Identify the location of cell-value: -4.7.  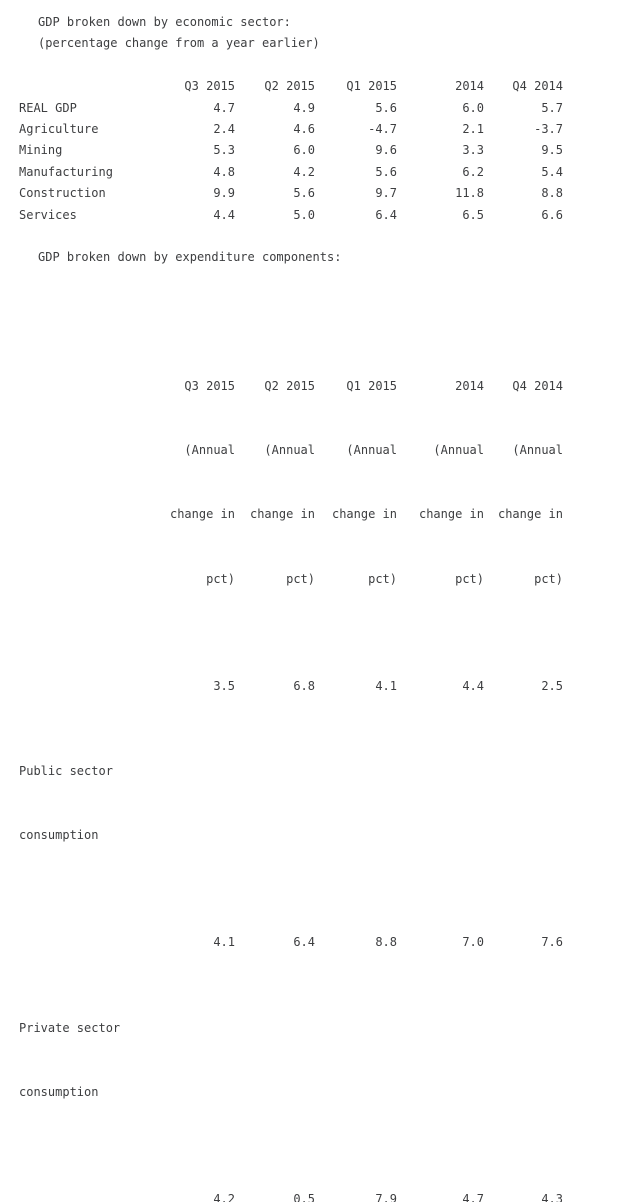
(382, 129).